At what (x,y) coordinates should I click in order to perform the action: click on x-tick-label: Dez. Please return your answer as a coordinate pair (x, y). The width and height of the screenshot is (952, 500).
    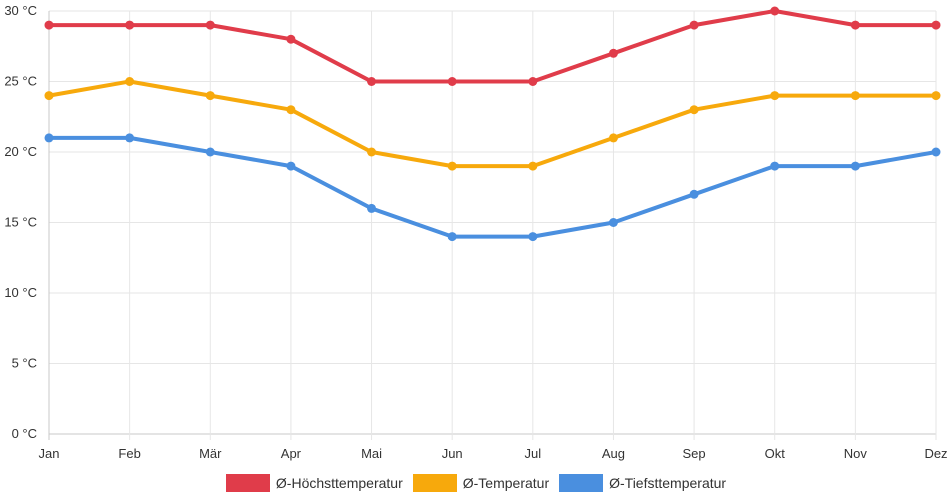
    Looking at the image, I should click on (935, 453).